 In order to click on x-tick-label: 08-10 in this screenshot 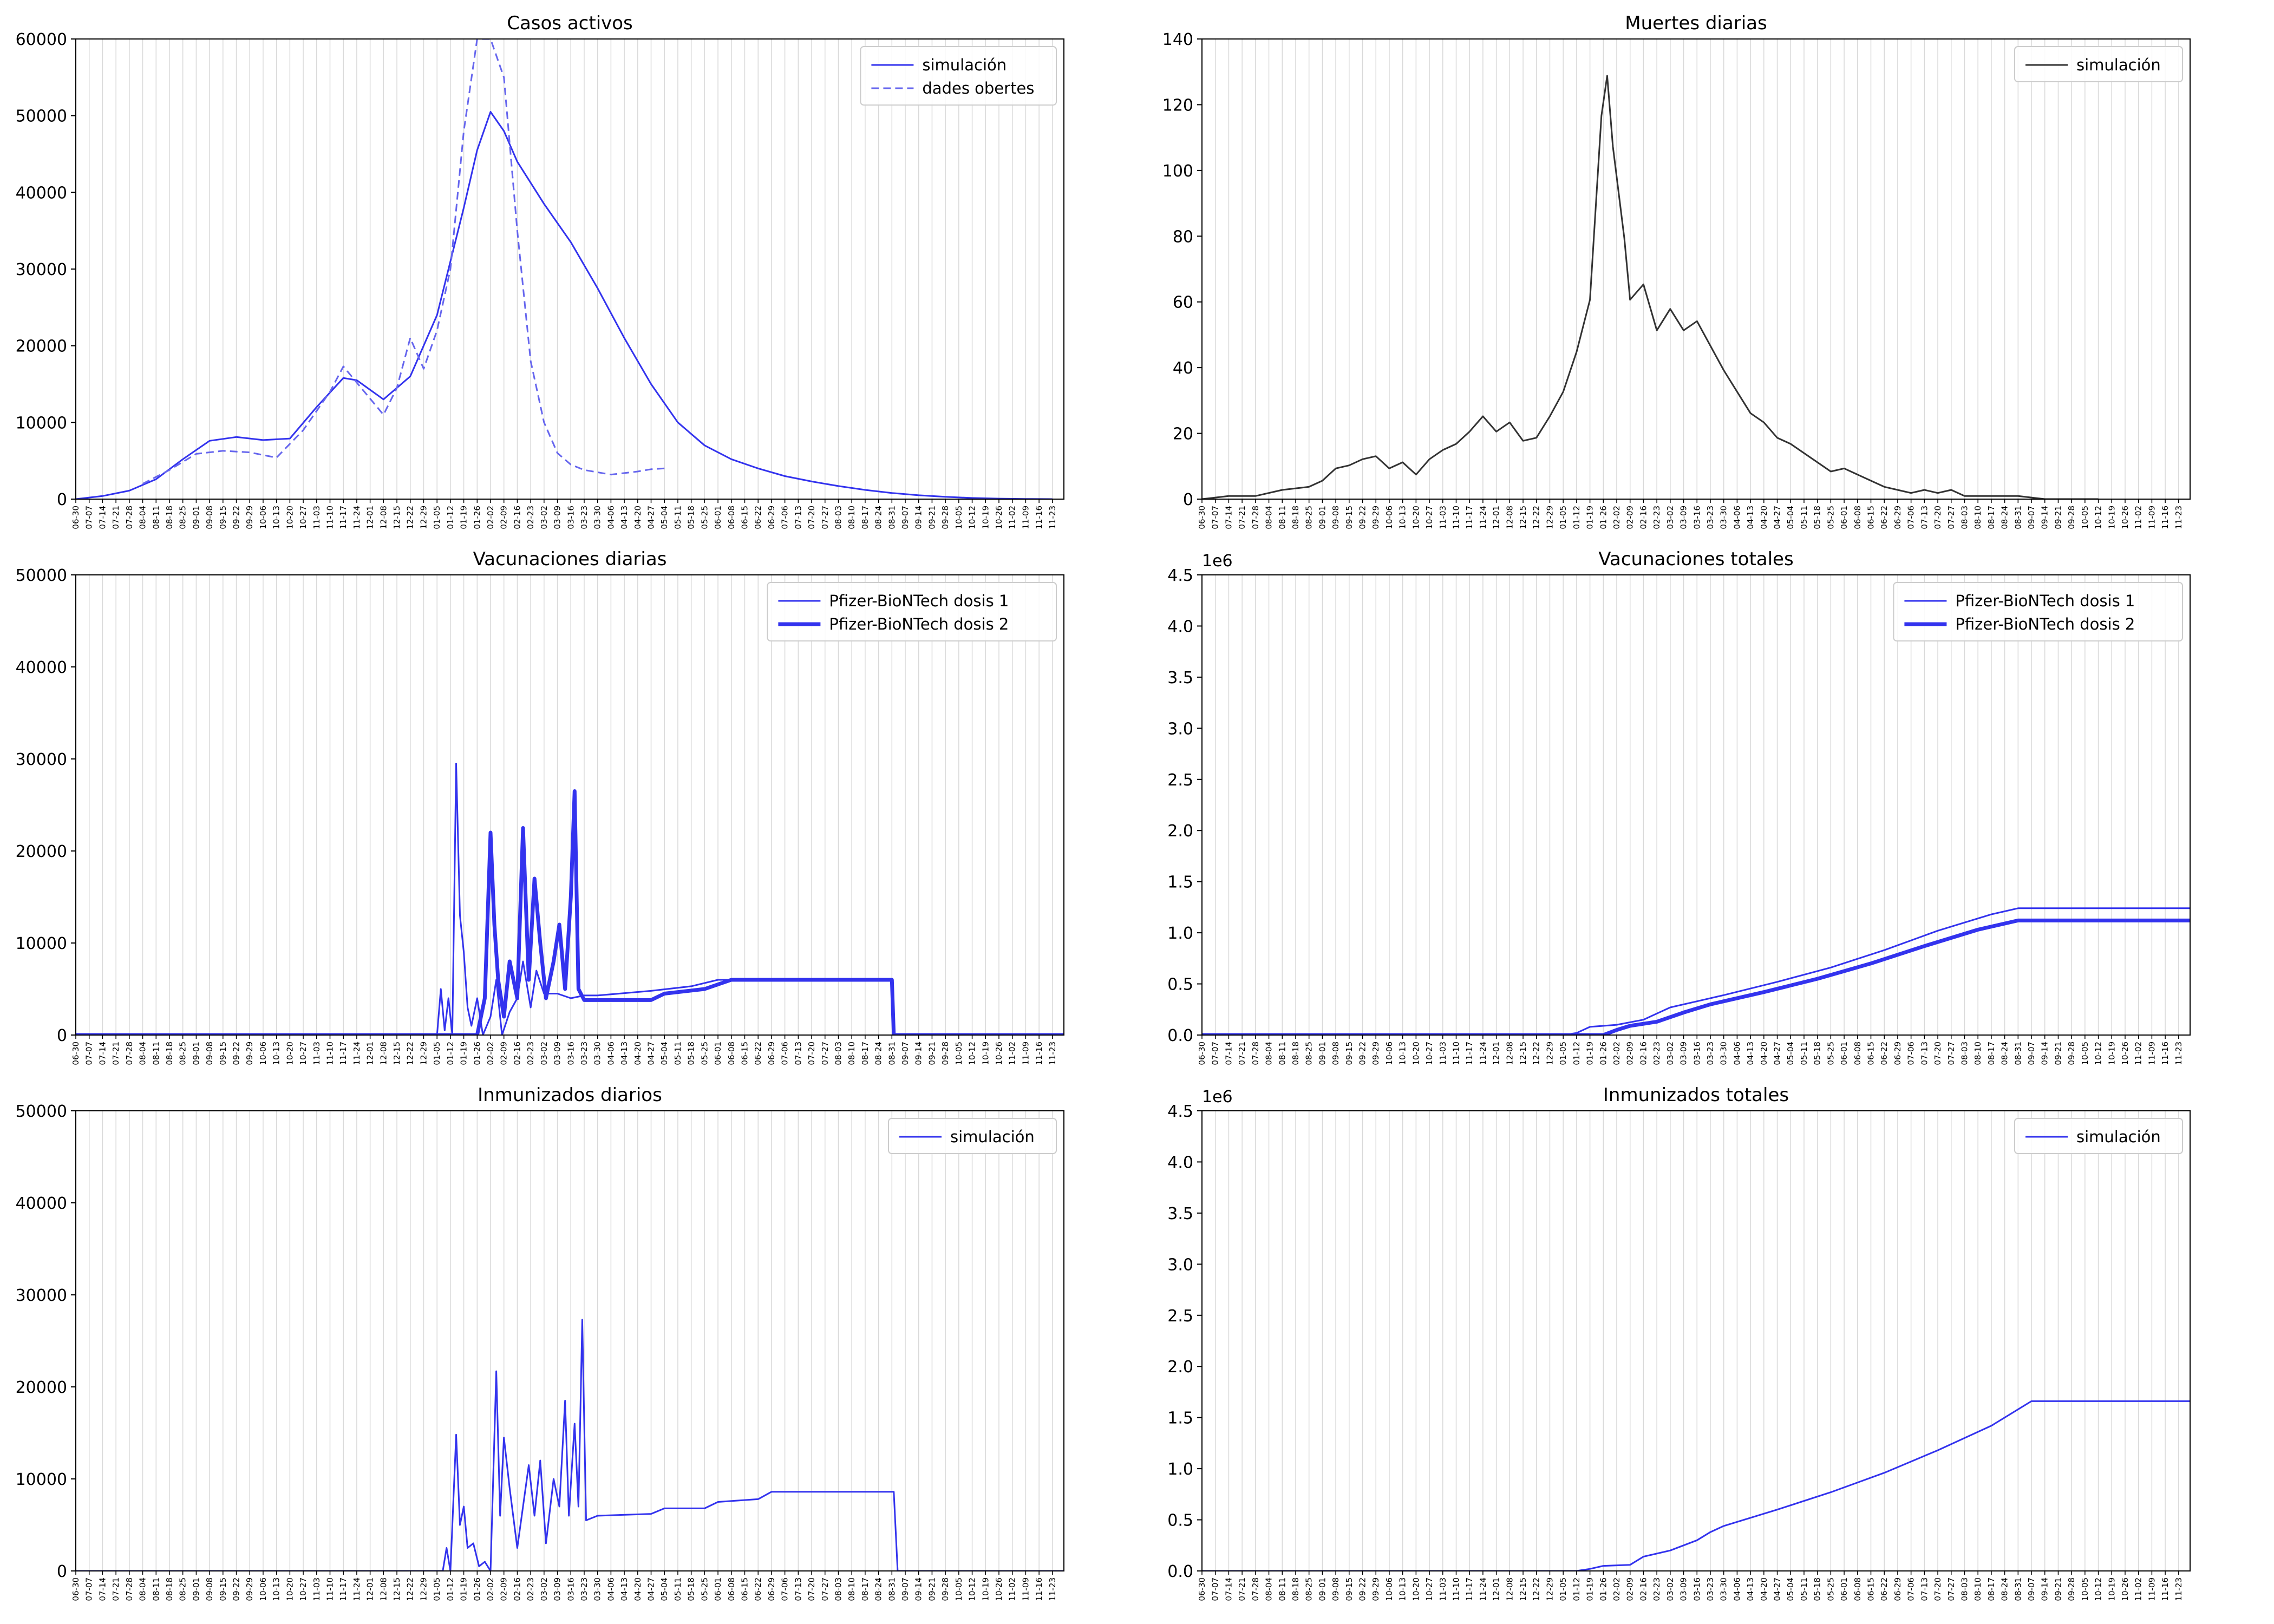, I will do `click(852, 1053)`.